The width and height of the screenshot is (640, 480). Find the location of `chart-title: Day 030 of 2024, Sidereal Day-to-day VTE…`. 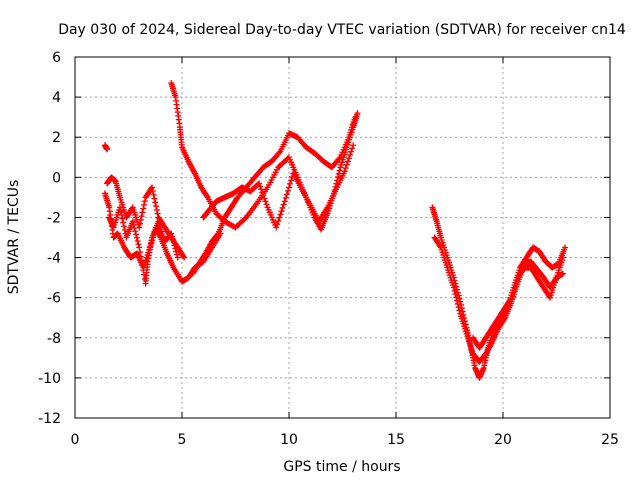

chart-title: Day 030 of 2024, Sidereal Day-to-day VTE… is located at coordinates (342, 30).